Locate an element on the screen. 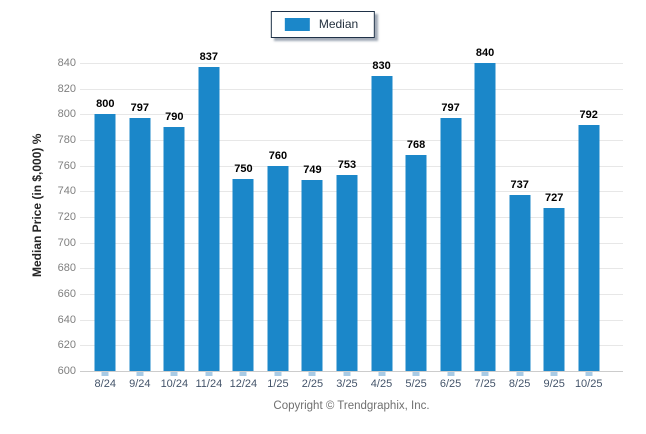 The image size is (646, 434). y-tick-label: 640 is located at coordinates (66, 319).